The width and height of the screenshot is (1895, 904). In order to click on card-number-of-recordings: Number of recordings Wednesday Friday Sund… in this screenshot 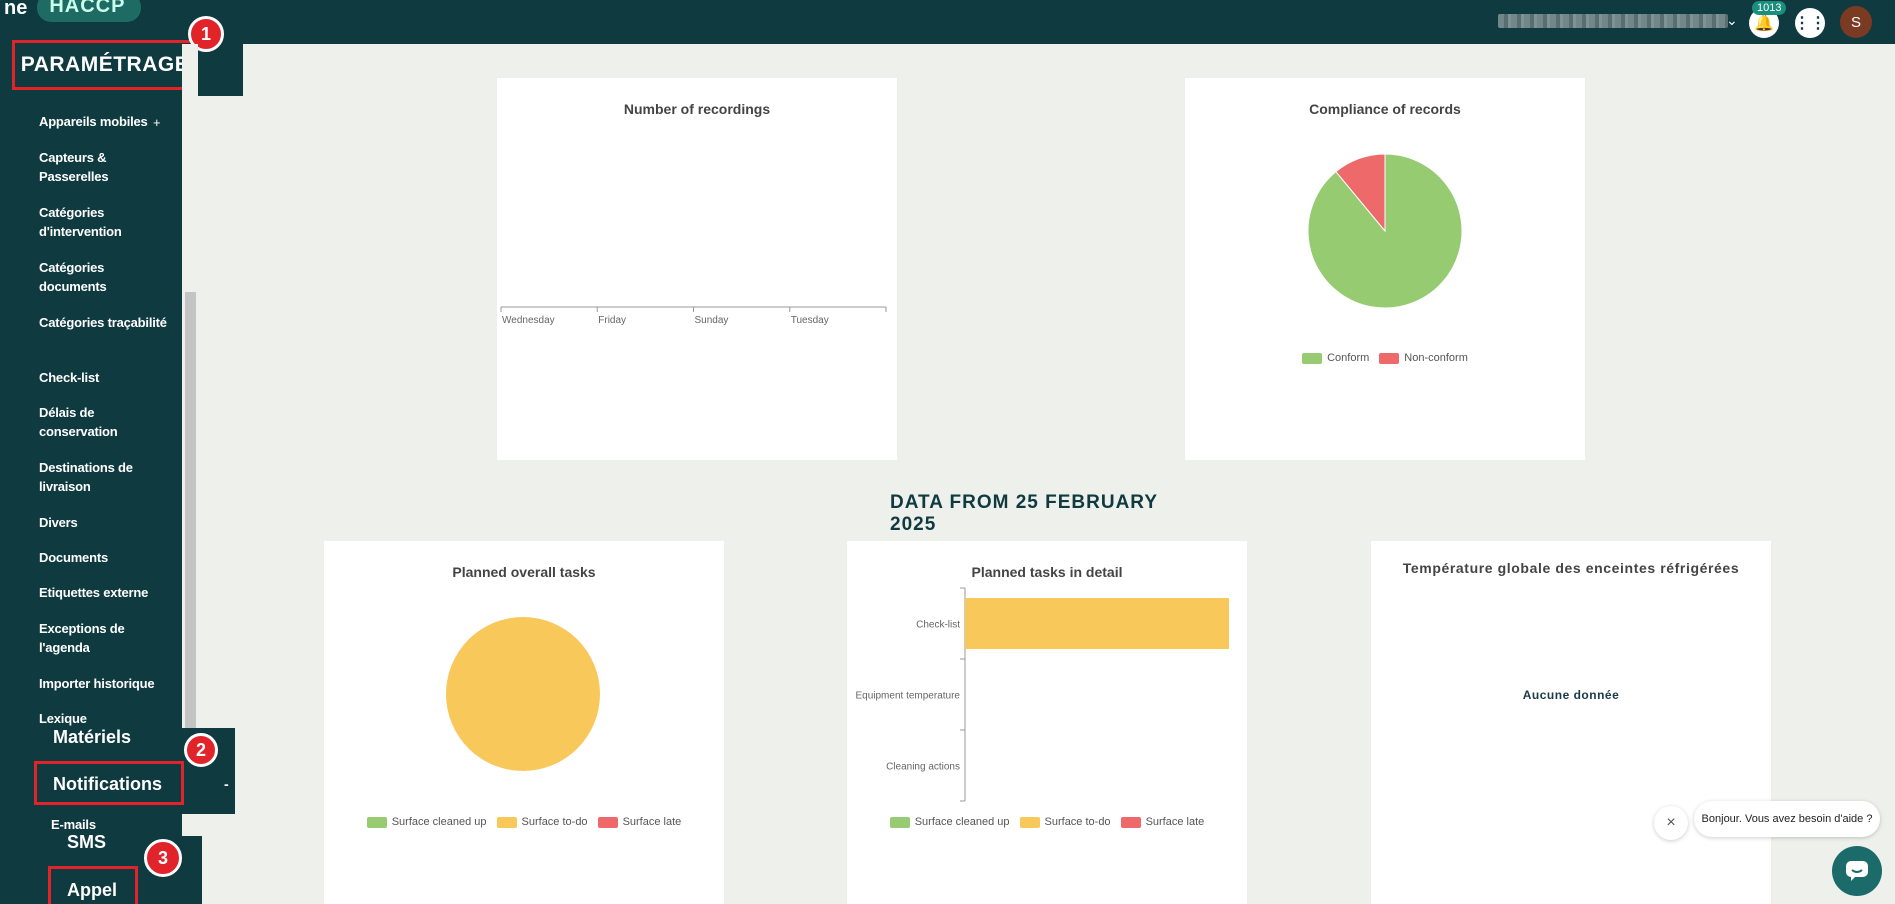, I will do `click(697, 269)`.